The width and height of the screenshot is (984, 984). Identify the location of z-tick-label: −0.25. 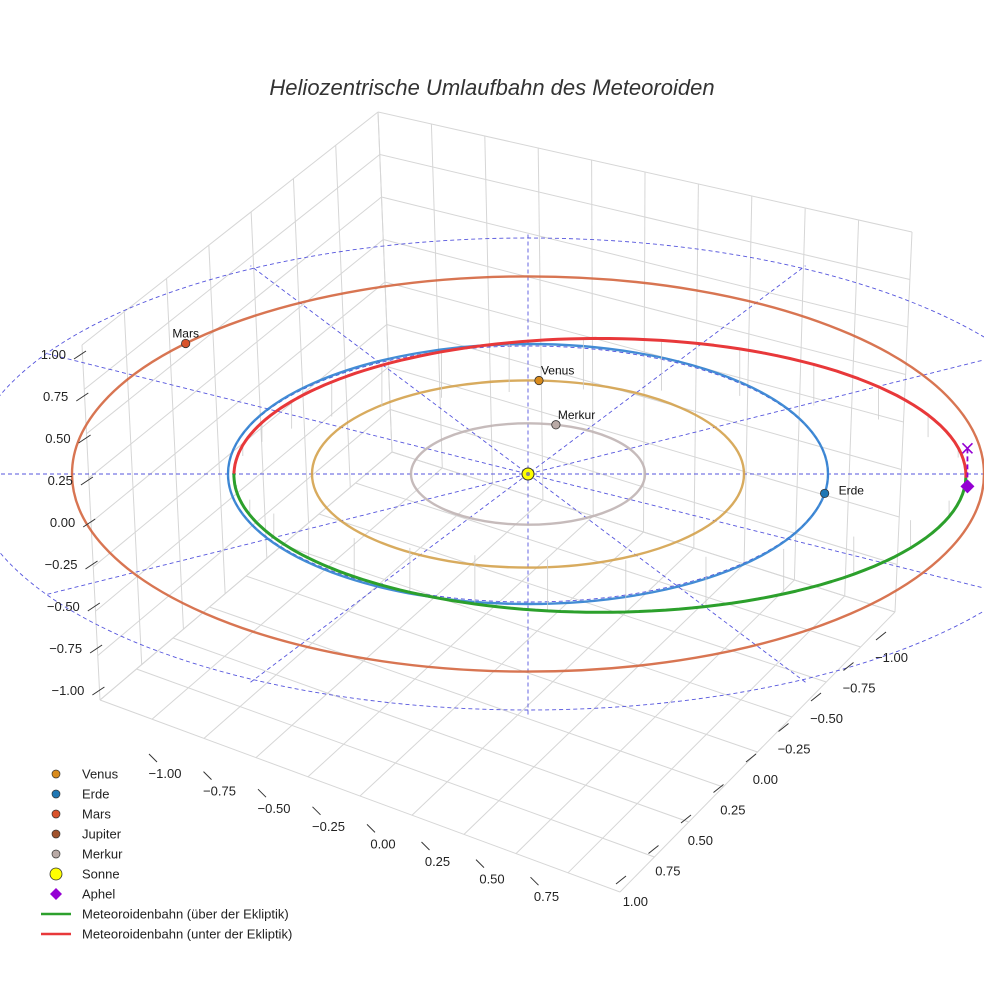
(61, 564).